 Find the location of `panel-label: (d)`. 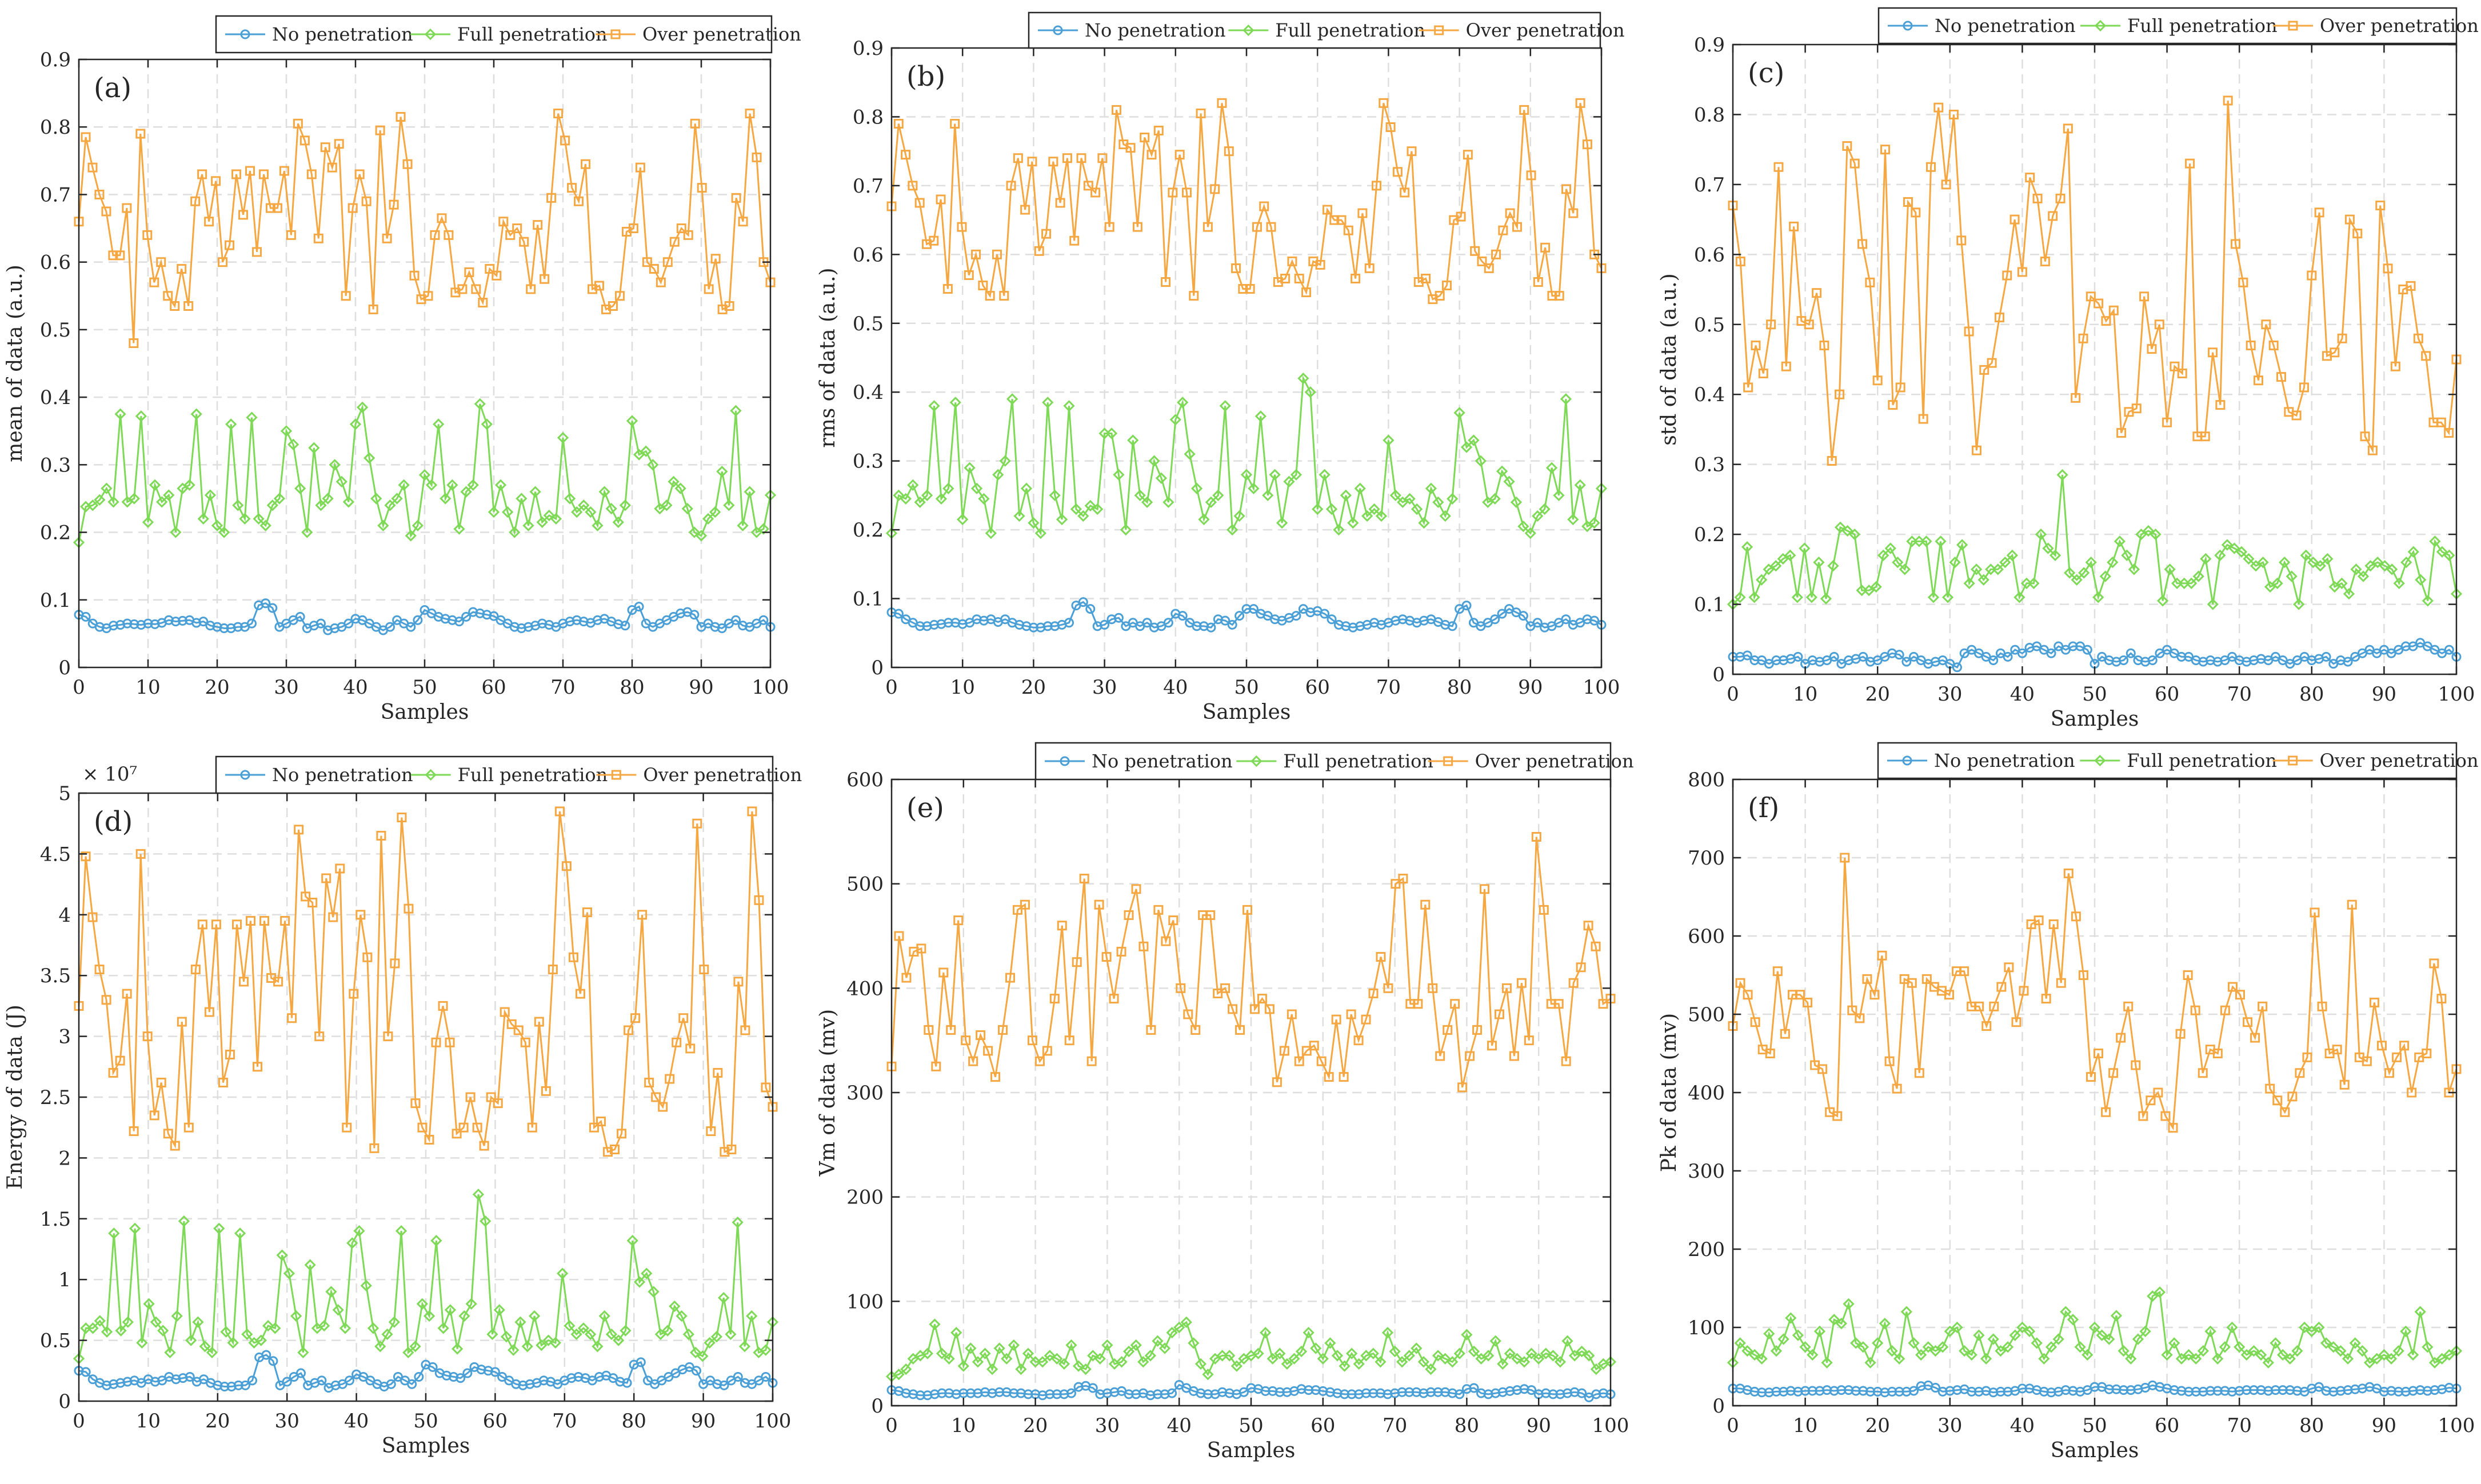

panel-label: (d) is located at coordinates (113, 822).